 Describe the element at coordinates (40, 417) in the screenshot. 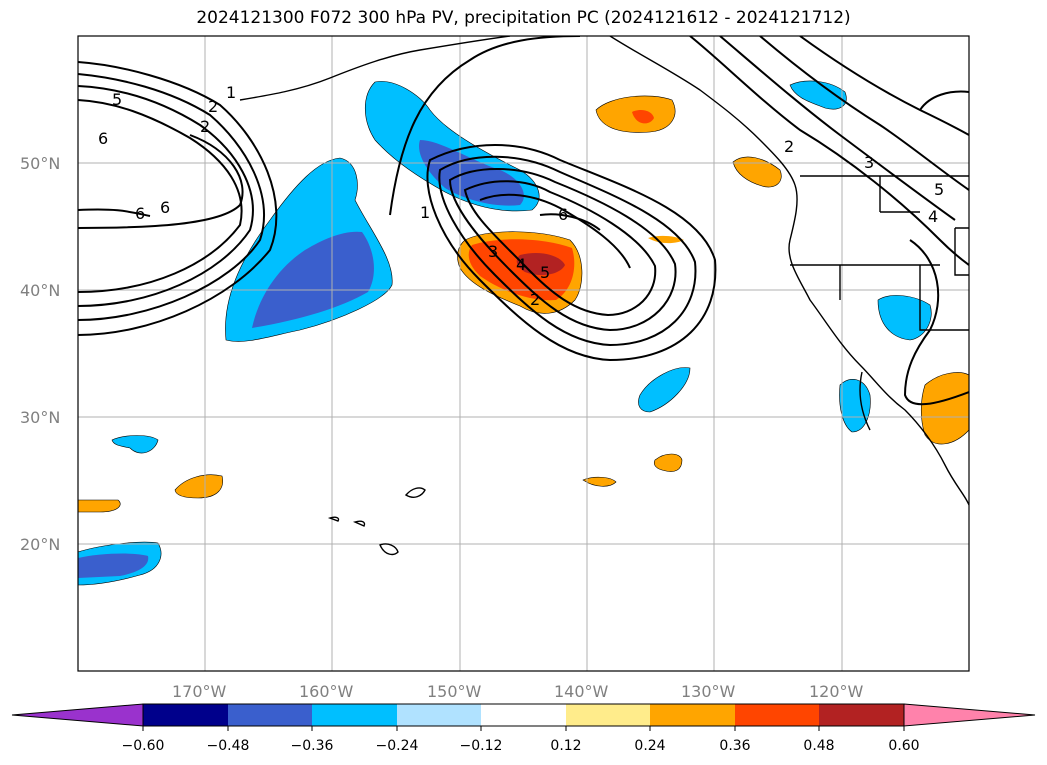

I see `lat-label: 30°N` at that location.